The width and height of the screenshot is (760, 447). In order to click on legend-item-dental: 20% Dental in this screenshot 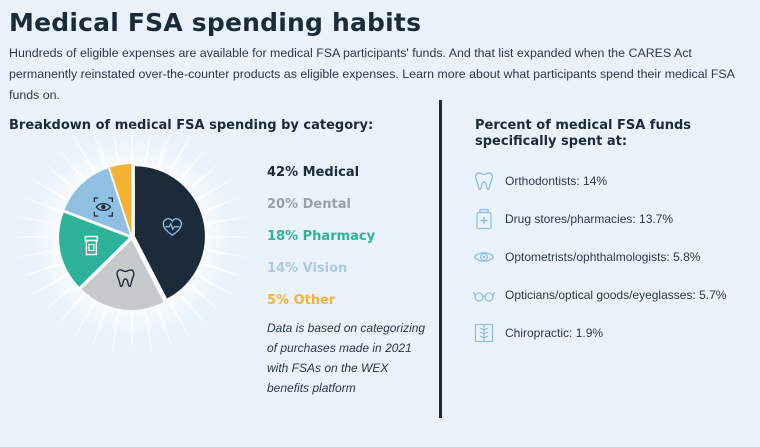, I will do `click(309, 204)`.